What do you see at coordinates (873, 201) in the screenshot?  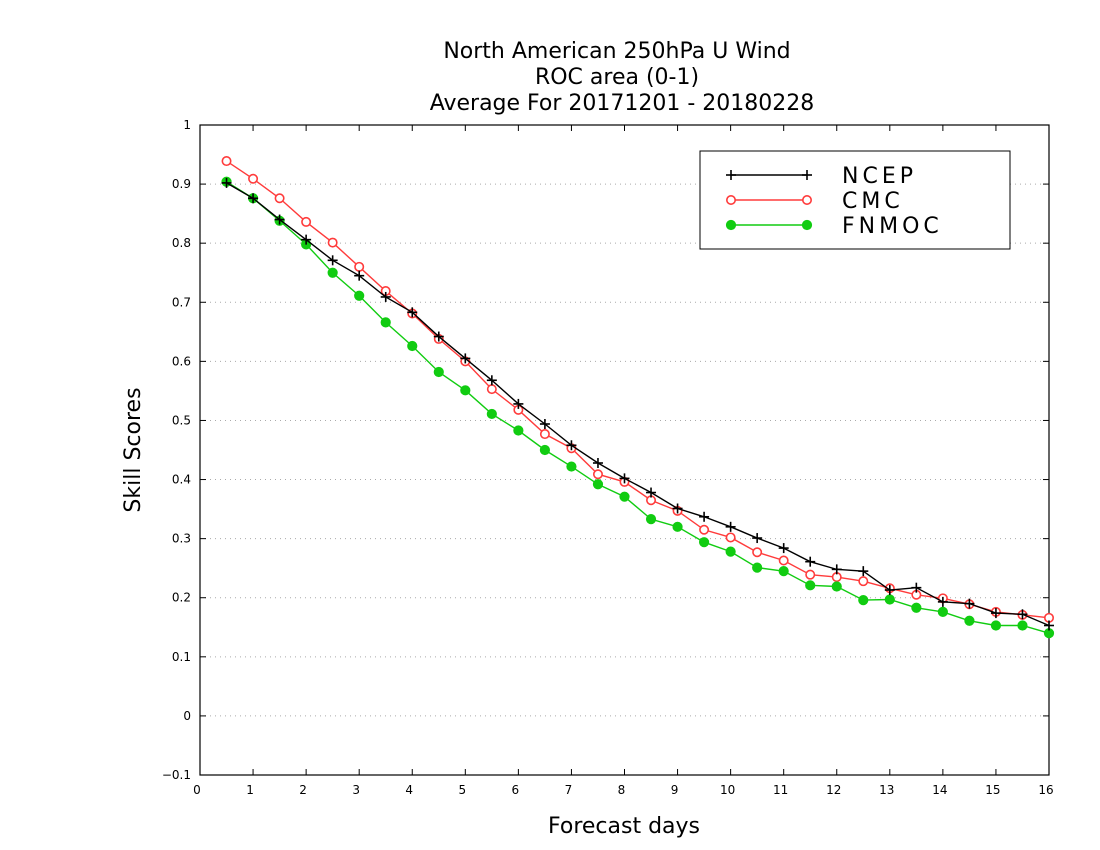 I see `legend-label-cmc: CMC` at bounding box center [873, 201].